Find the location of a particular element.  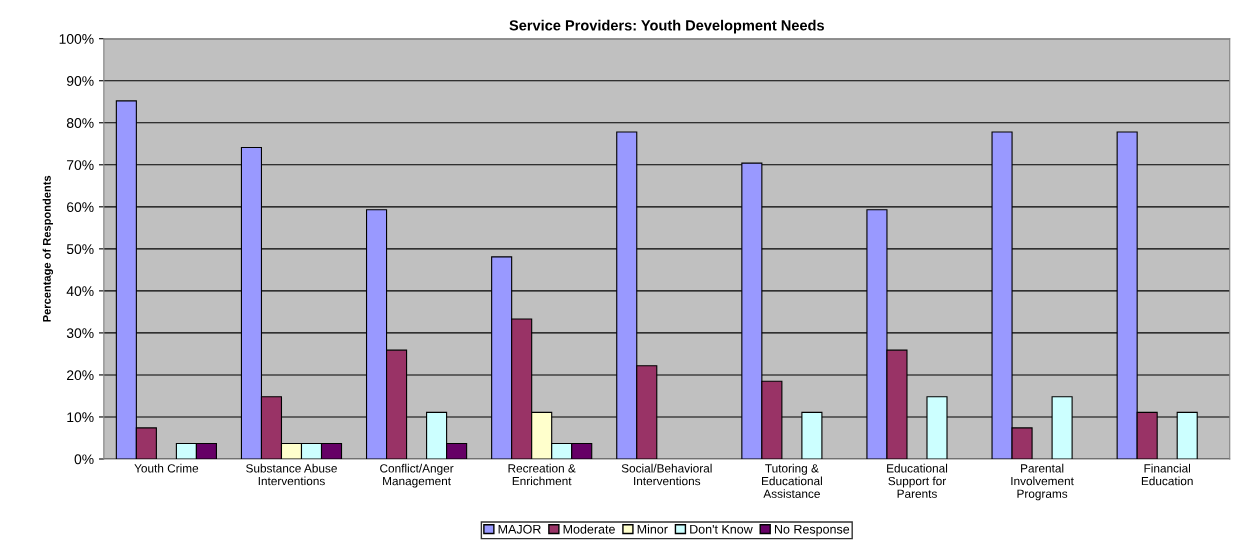

x-tick-label: Social/Behavioral Interventions is located at coordinates (666, 474).